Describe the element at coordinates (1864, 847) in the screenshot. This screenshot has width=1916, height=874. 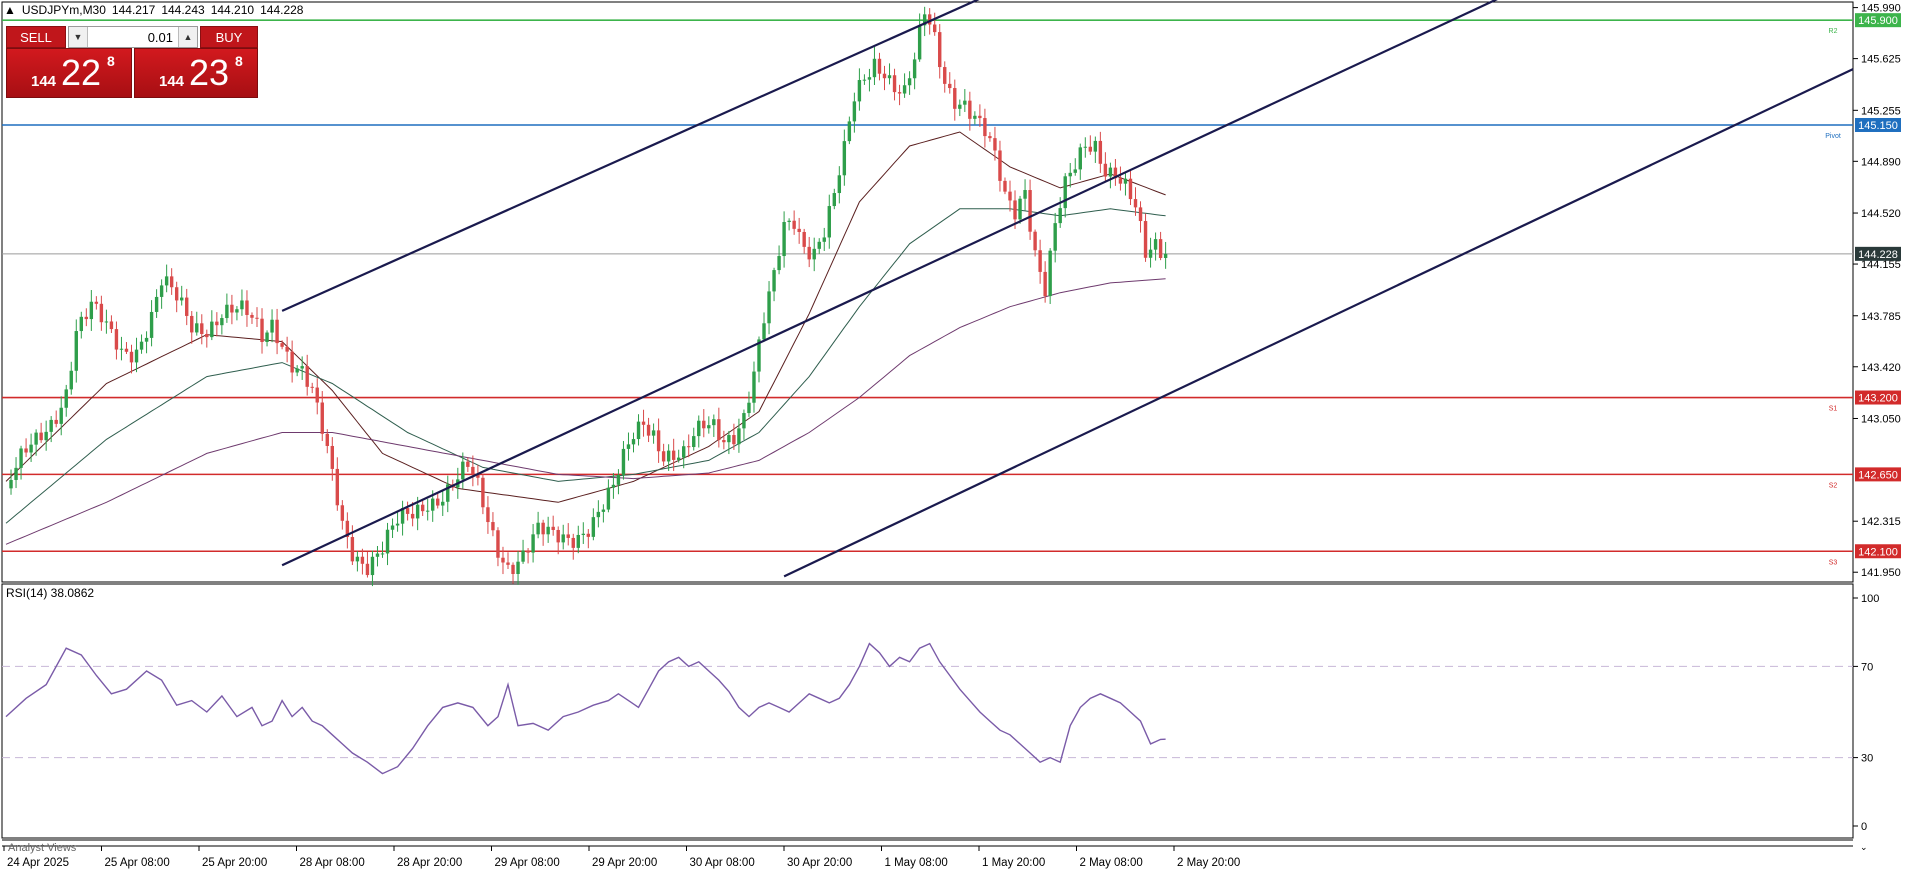
I see `time-axis-arrow-icon: ⌄` at that location.